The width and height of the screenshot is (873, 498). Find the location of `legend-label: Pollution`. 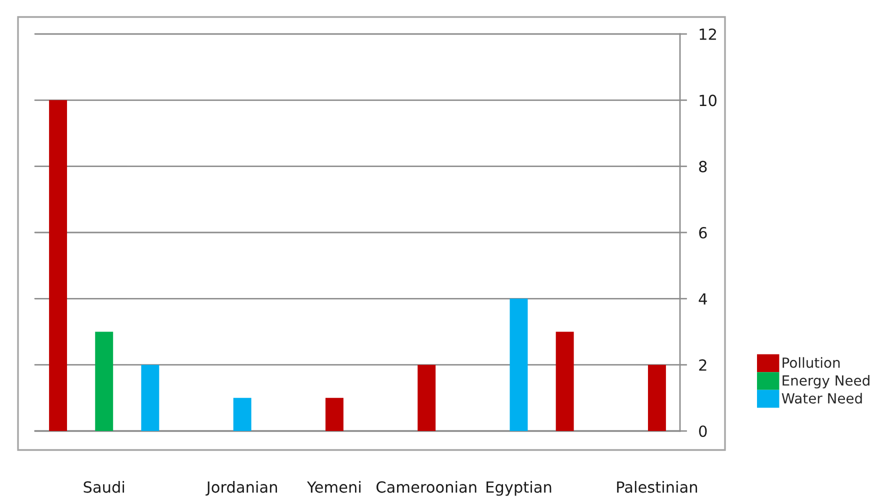

legend-label: Pollution is located at coordinates (811, 362).